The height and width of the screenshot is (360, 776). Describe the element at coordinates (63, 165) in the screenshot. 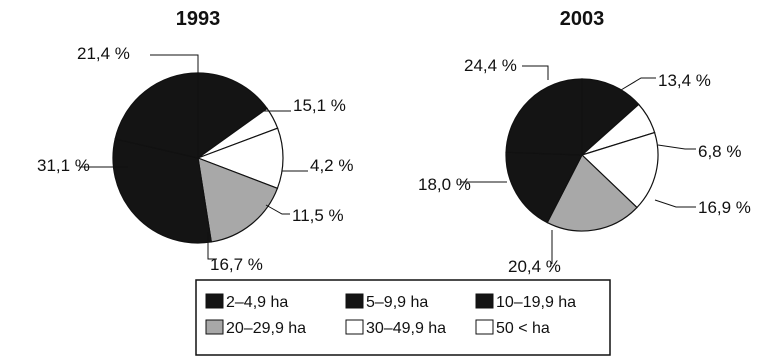

I see `pie-1993-label-2: 31,1 %` at that location.